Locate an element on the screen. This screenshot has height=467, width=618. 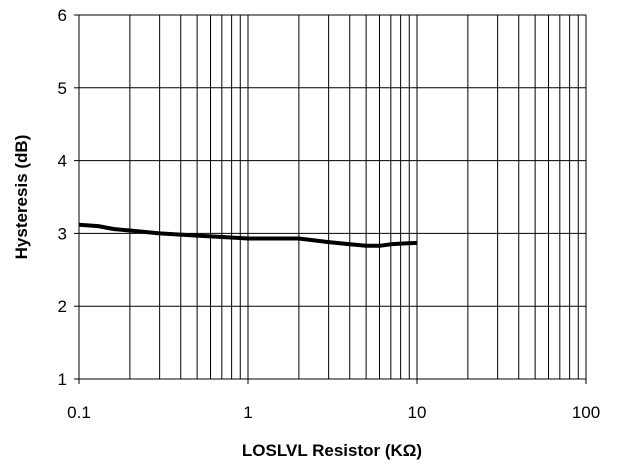
y-axis-label: Hysteresis (dB) is located at coordinates (21, 197).